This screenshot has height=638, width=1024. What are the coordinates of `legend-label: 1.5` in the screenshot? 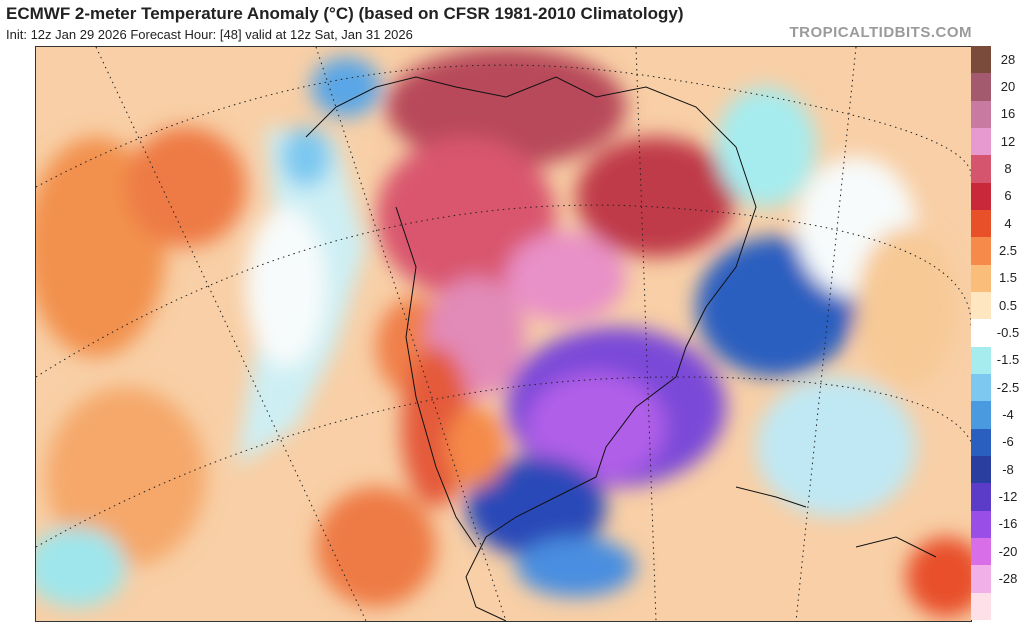 It's located at (1008, 278).